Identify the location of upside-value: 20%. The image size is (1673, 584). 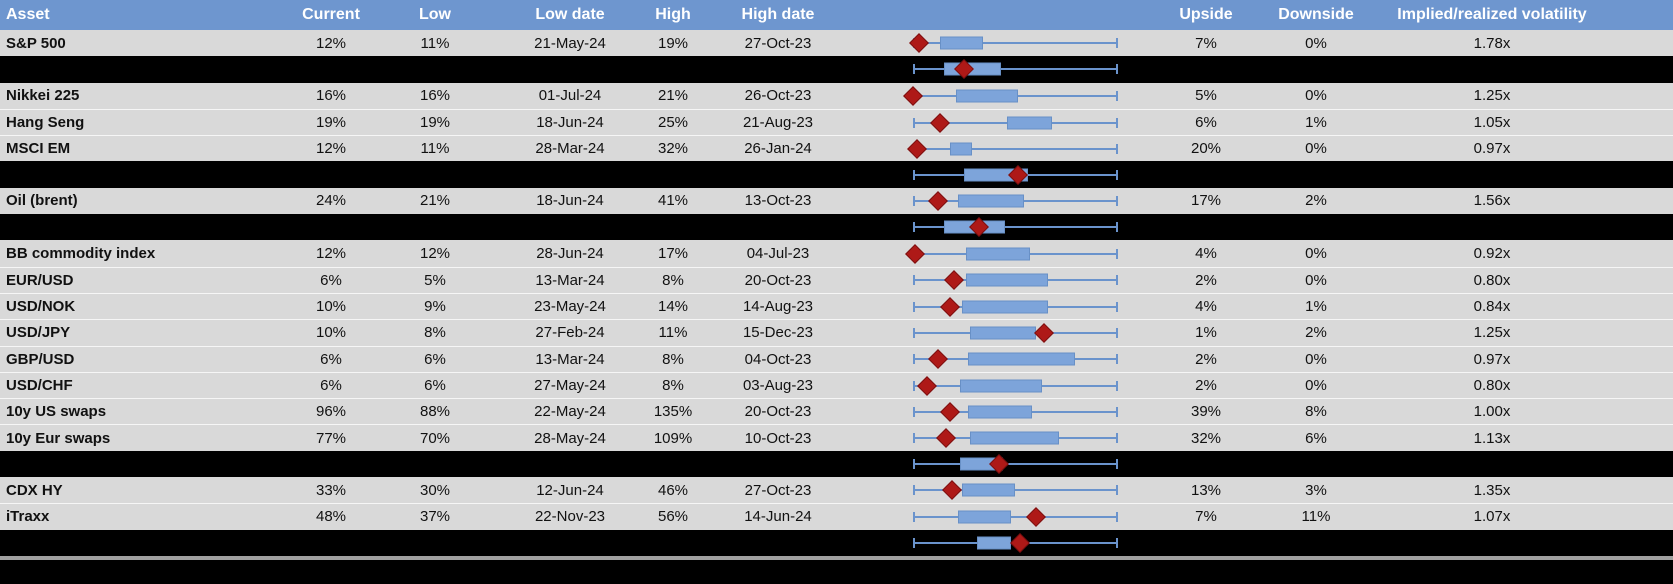
(1206, 149).